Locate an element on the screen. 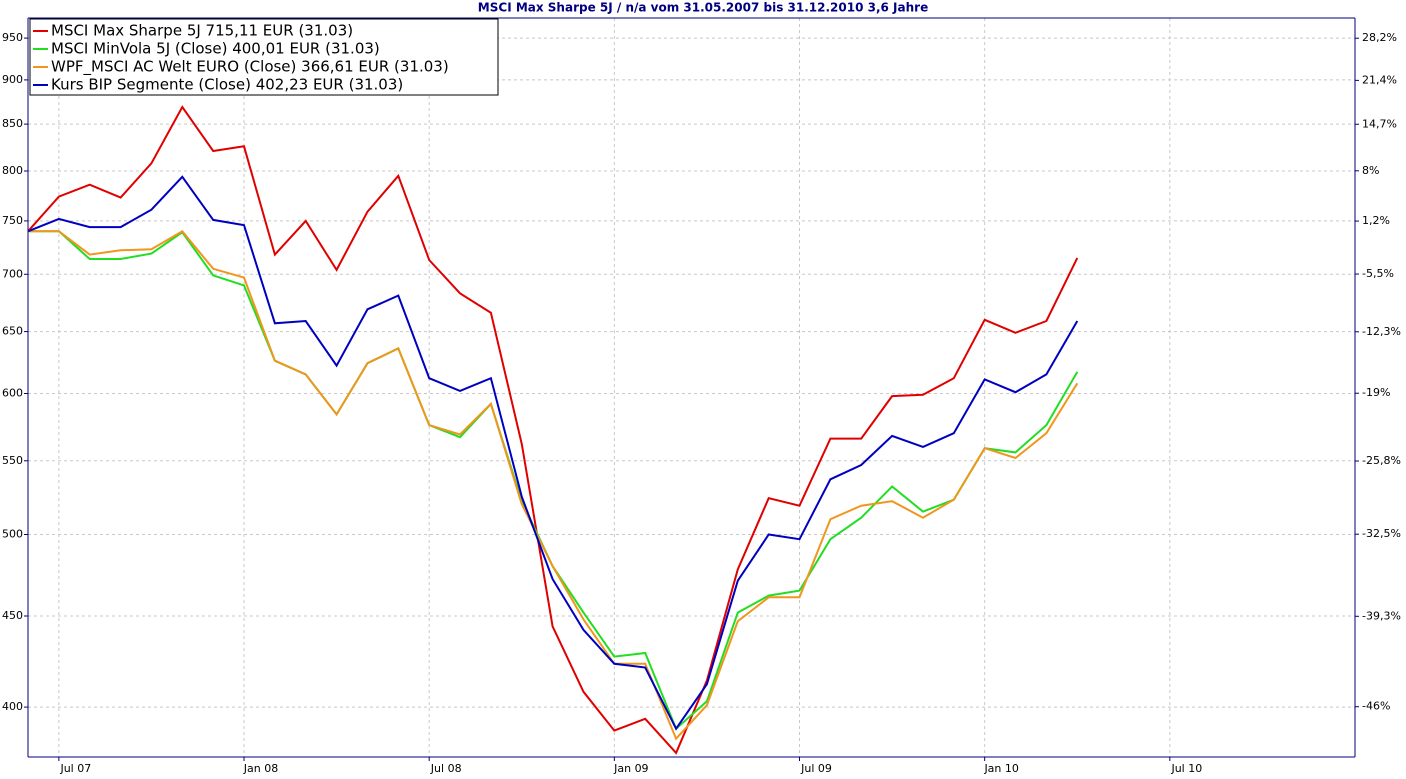  y2-tick-label: -12,3% is located at coordinates (1381, 331).